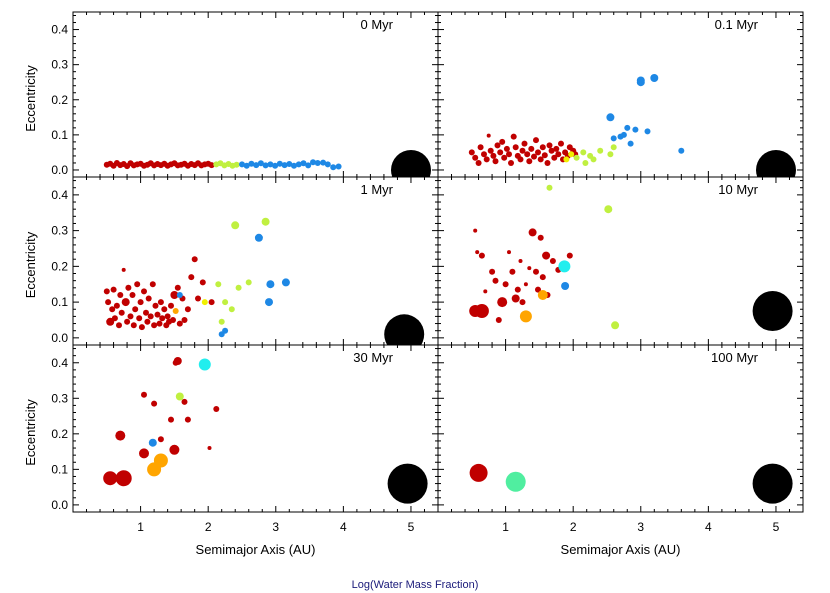  What do you see at coordinates (231, 94) in the screenshot?
I see `panel-top-left: 0.0 0.1 0.2 0.3 0.4 0 Myr Eccentricity` at bounding box center [231, 94].